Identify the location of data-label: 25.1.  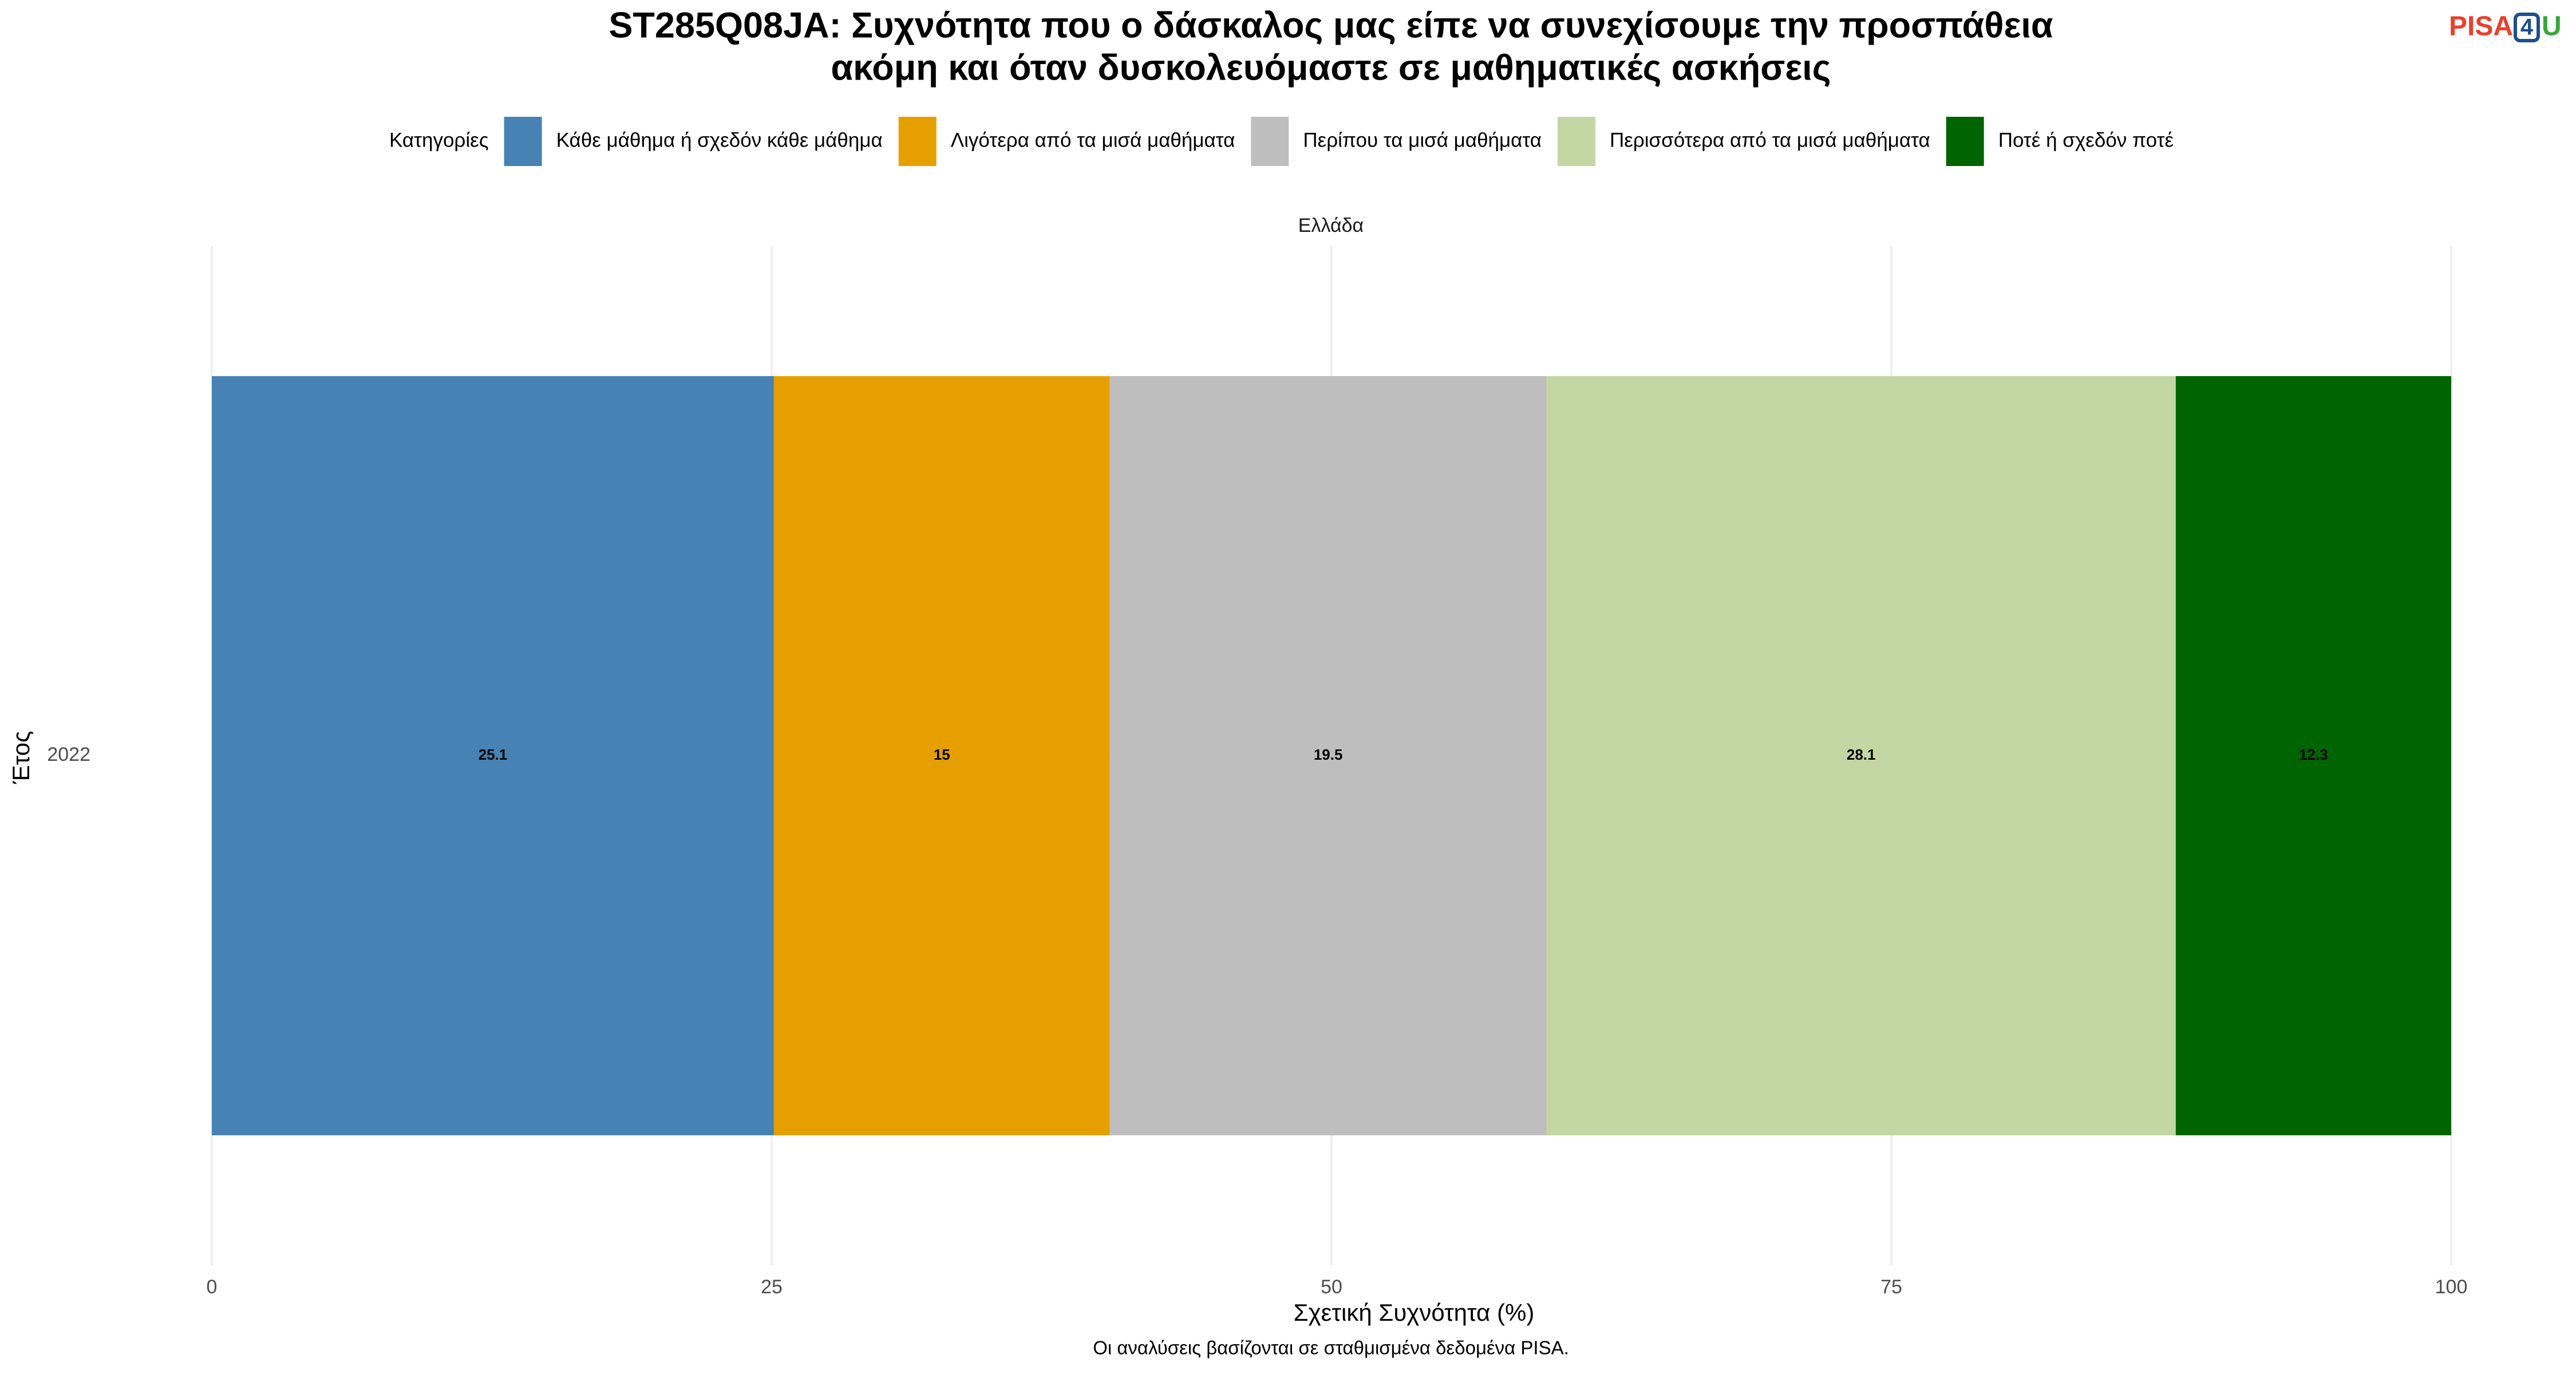
(493, 755).